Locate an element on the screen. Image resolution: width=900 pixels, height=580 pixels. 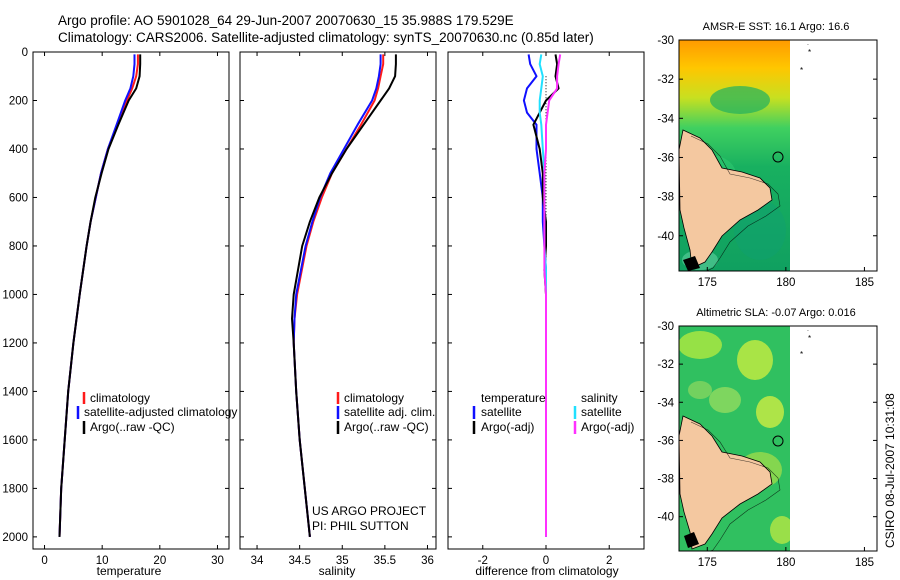
difference-xlabel: difference from climatology is located at coordinates (546, 571).